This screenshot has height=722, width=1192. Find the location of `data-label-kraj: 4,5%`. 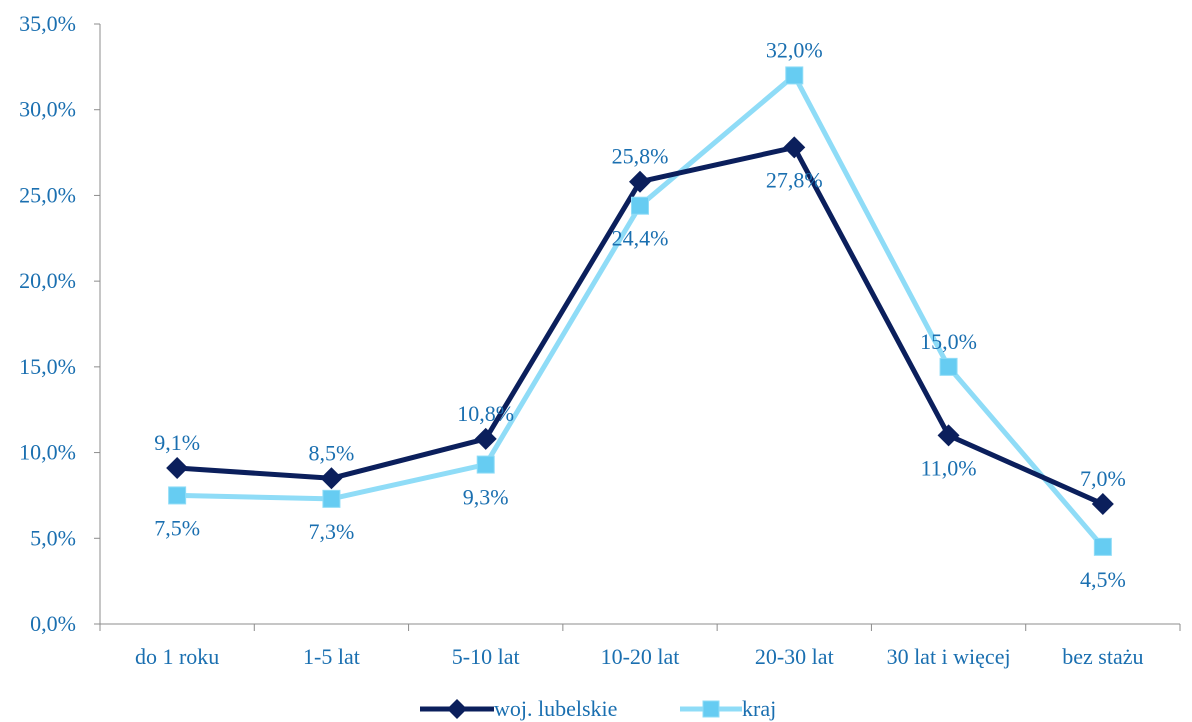

data-label-kraj: 4,5% is located at coordinates (1103, 579).